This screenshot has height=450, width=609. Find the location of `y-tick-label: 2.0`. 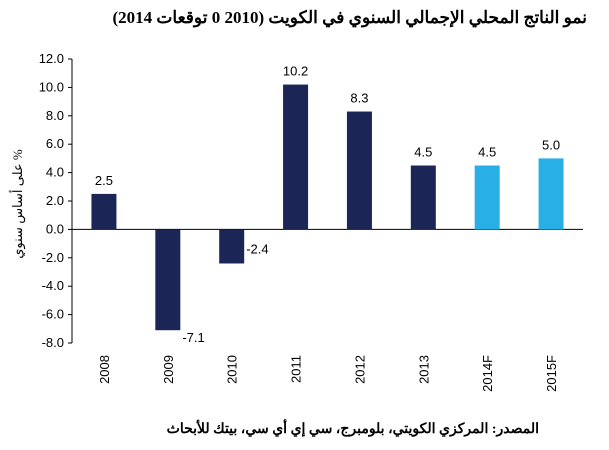

y-tick-label: 2.0 is located at coordinates (55, 200).